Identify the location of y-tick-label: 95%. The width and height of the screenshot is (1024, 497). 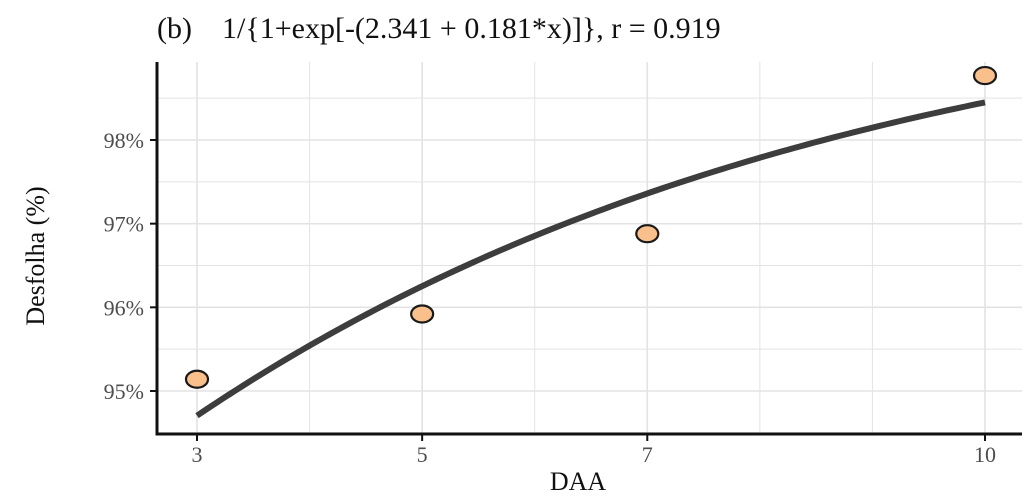
(124, 391).